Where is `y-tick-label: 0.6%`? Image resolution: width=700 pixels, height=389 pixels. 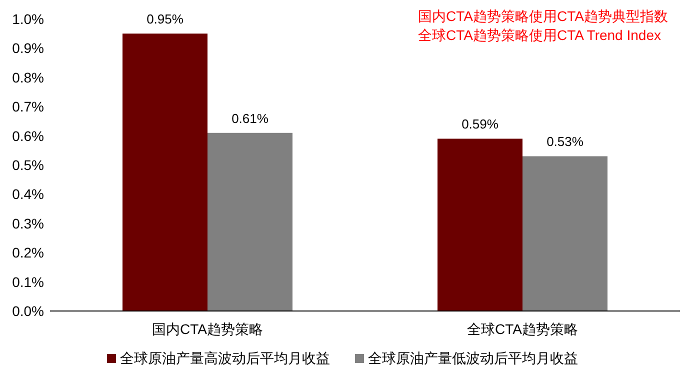 y-tick-label: 0.6% is located at coordinates (28, 136).